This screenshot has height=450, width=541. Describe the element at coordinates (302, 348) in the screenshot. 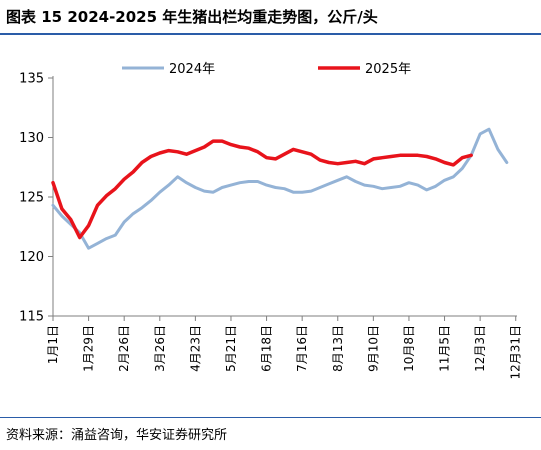

I see `x-tick-label: 7月16日` at that location.